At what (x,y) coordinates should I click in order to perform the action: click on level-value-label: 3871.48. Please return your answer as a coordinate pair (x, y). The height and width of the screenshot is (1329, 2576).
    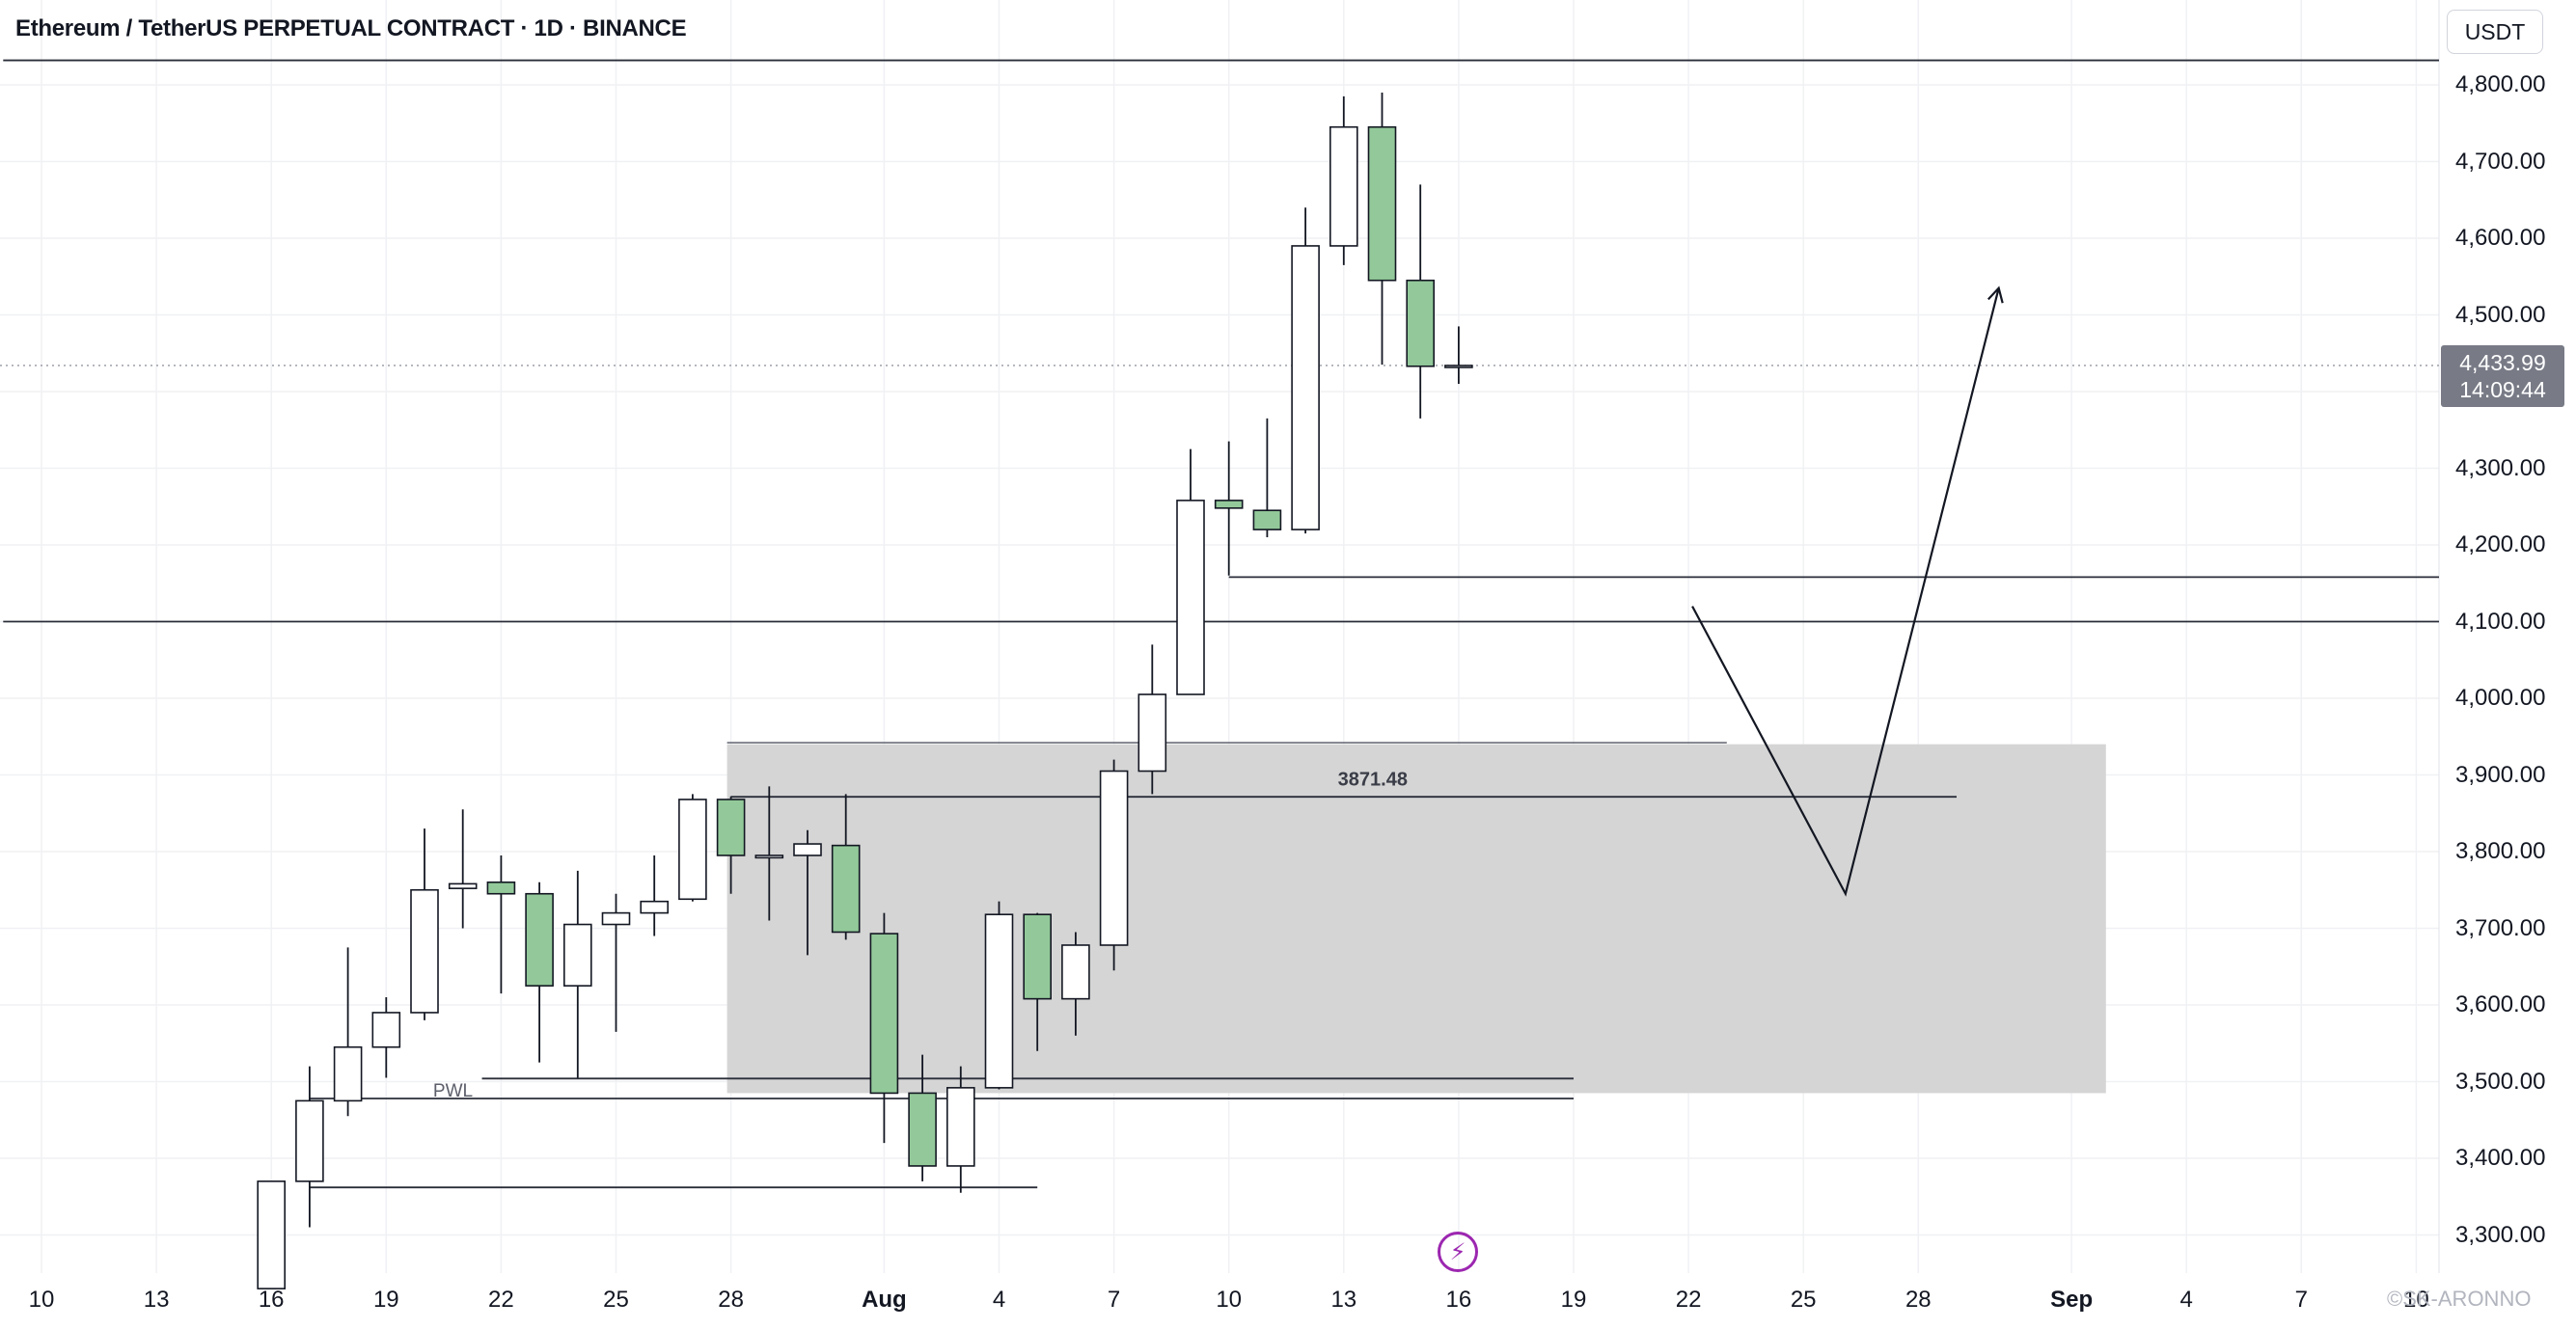
    Looking at the image, I should click on (1372, 780).